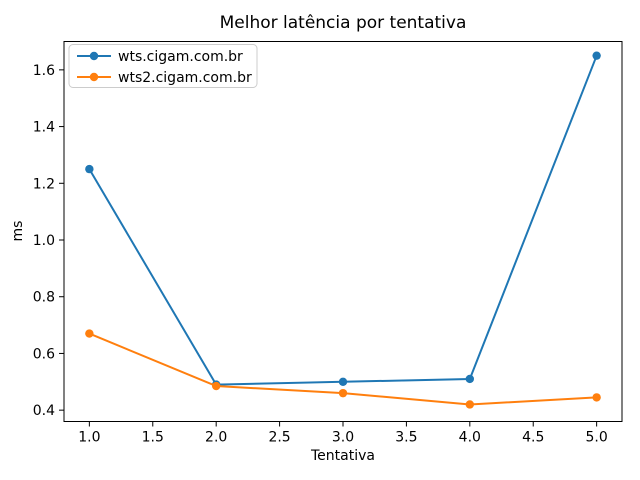  Describe the element at coordinates (18, 231) in the screenshot. I see `y-axis-label: ms` at that location.